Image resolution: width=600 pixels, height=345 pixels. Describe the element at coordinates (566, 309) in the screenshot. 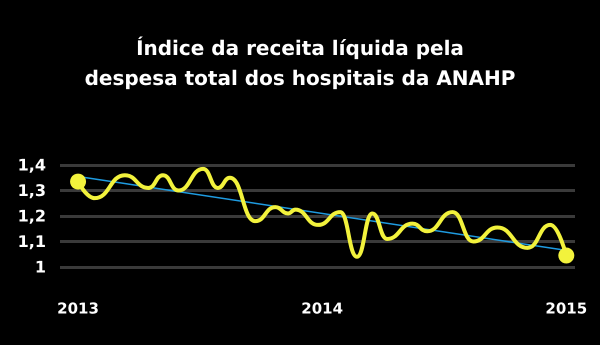

I see `x-tick-label: 2015` at that location.